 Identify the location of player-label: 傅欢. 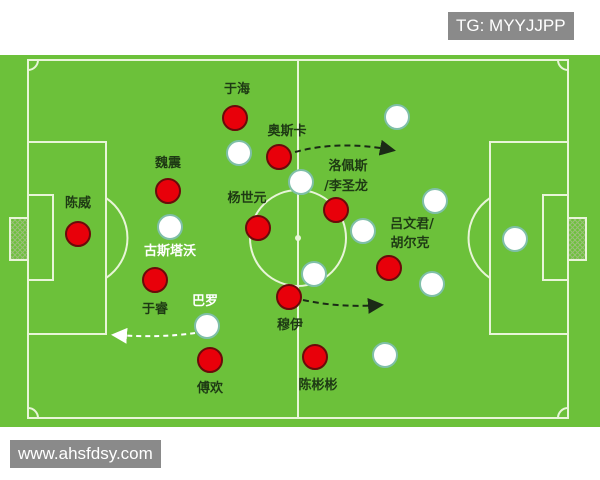
(210, 388).